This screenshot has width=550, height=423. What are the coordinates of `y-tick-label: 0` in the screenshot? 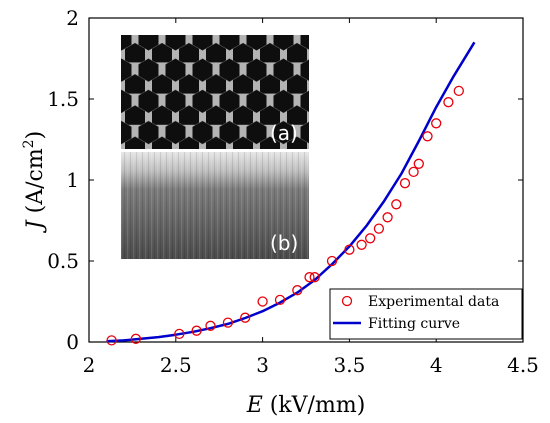 It's located at (72, 342).